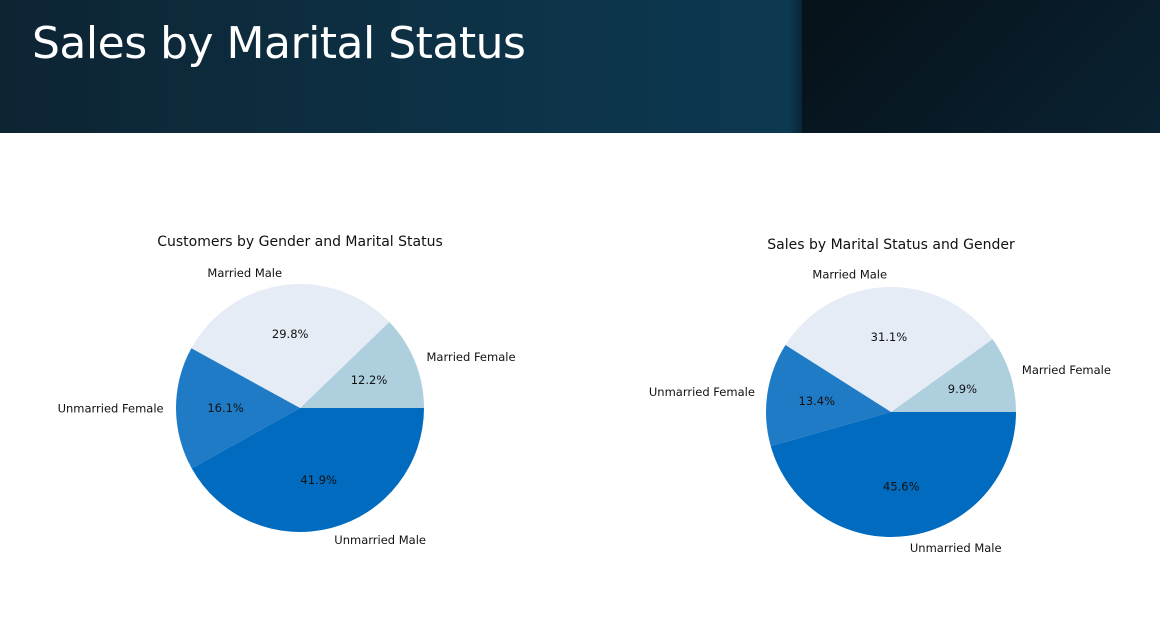 The height and width of the screenshot is (629, 1160). I want to click on slice-percent-label: 45.6%, so click(901, 486).